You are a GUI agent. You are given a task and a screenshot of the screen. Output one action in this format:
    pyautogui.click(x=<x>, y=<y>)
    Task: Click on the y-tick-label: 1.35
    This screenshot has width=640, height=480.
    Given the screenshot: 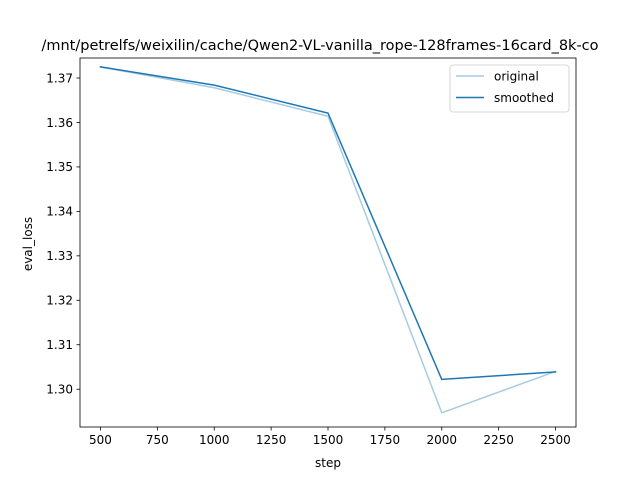 What is the action you would take?
    pyautogui.click(x=59, y=167)
    